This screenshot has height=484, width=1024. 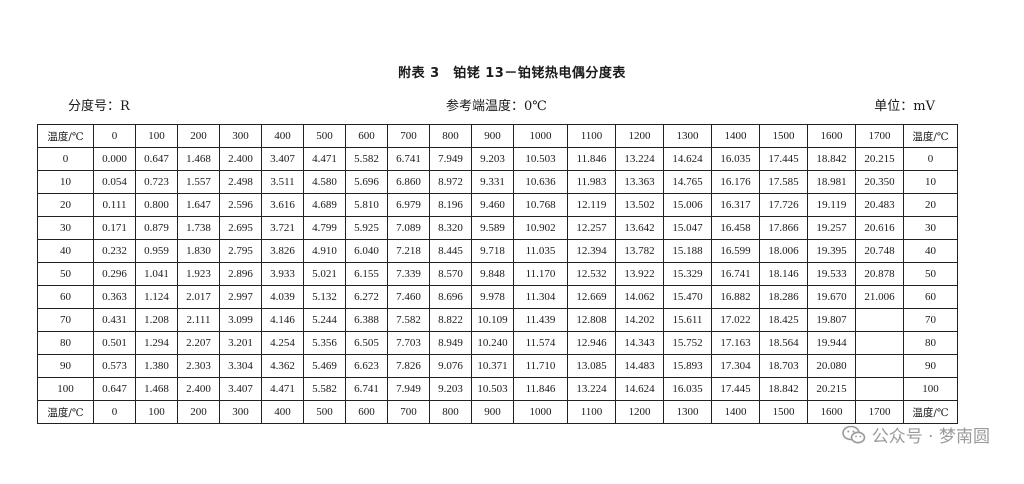 What do you see at coordinates (450, 274) in the screenshot?
I see `table-cell: 8.570` at bounding box center [450, 274].